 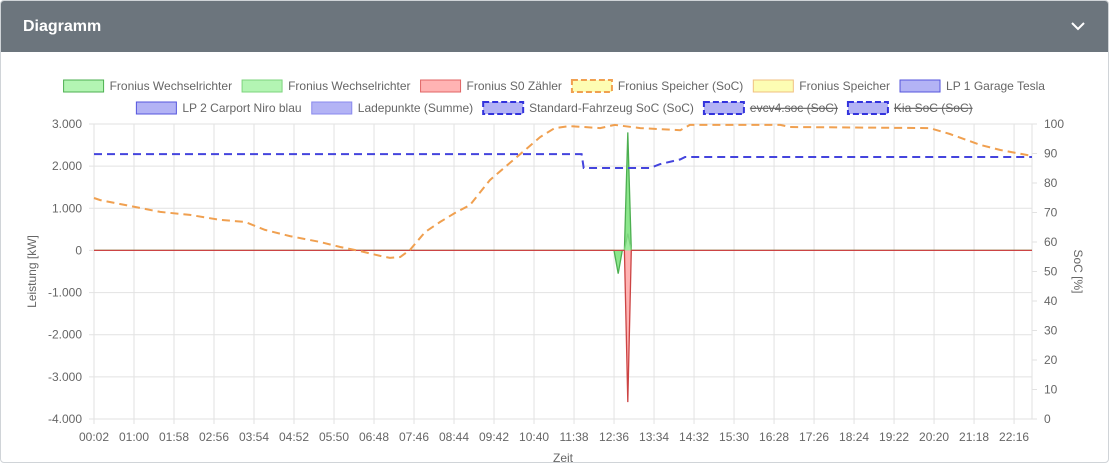 What do you see at coordinates (933, 108) in the screenshot?
I see `legend-label: Kia SoC (SoC)` at bounding box center [933, 108].